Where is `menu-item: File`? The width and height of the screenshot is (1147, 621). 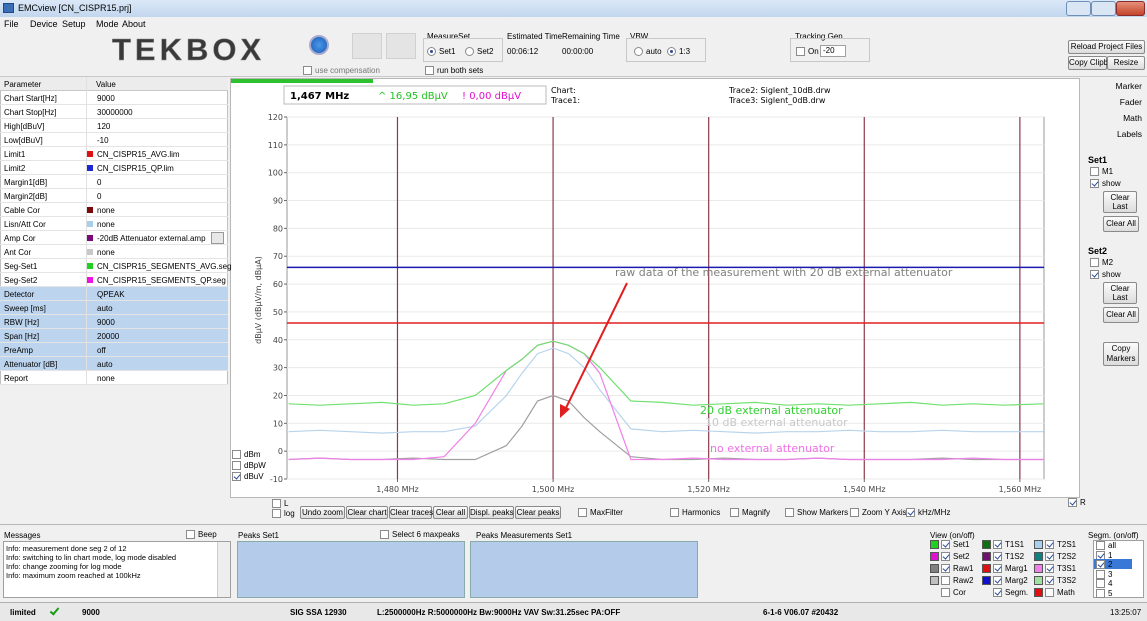
menu-item: File is located at coordinates (11, 24).